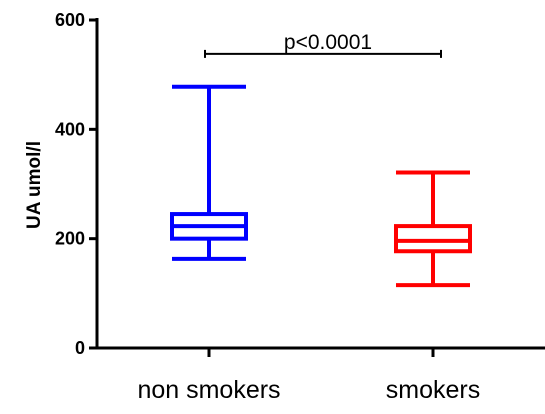  I want to click on y-axis-label: UA umol/l, so click(34, 185).